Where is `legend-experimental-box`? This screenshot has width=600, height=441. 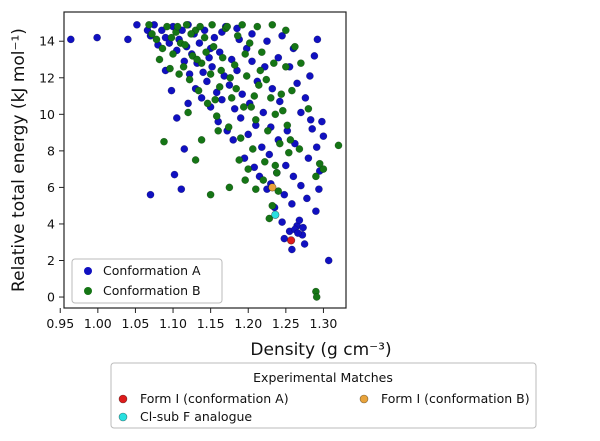
legend-experimental-box is located at coordinates (323, 395).